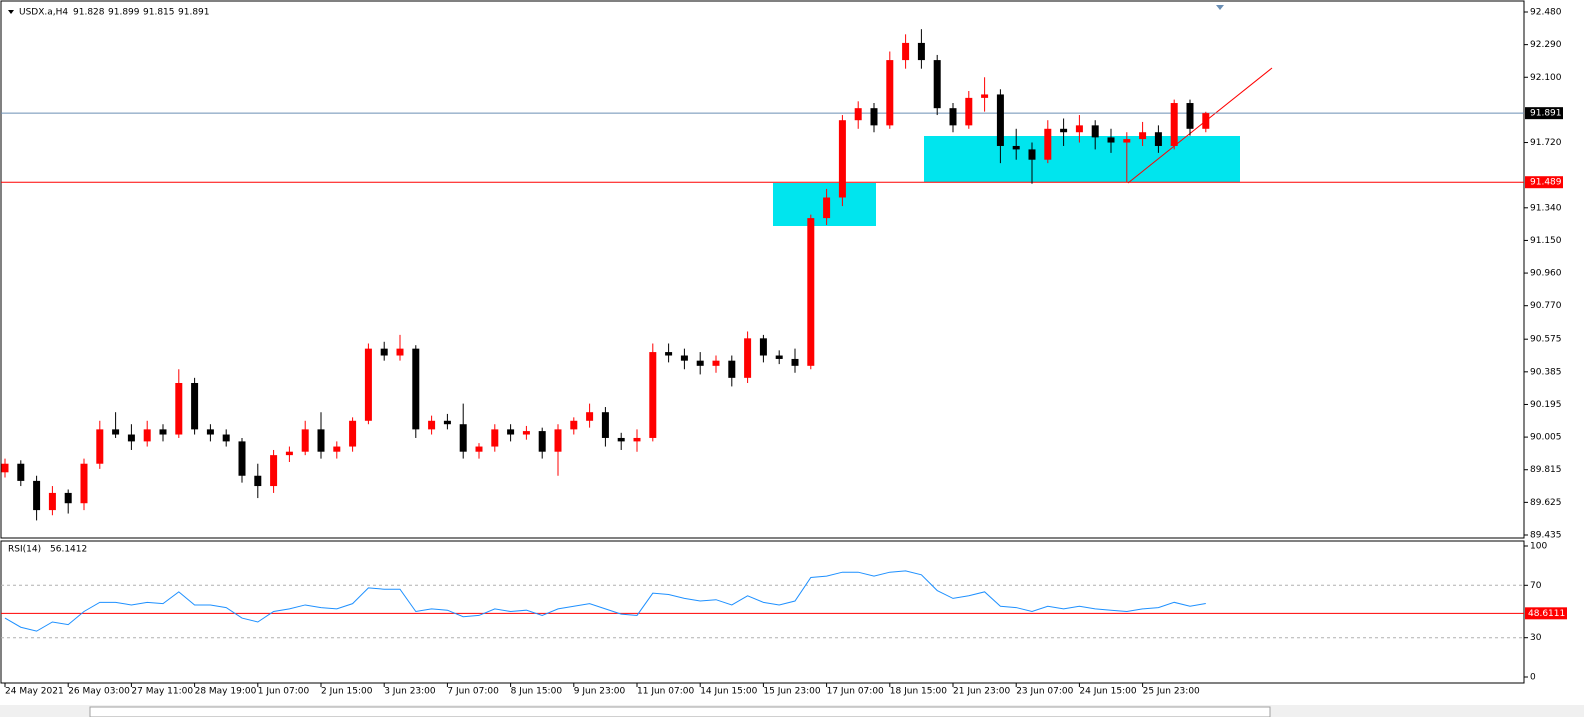  What do you see at coordinates (43, 13) in the screenshot?
I see `symbol: USDX.a,H4` at bounding box center [43, 13].